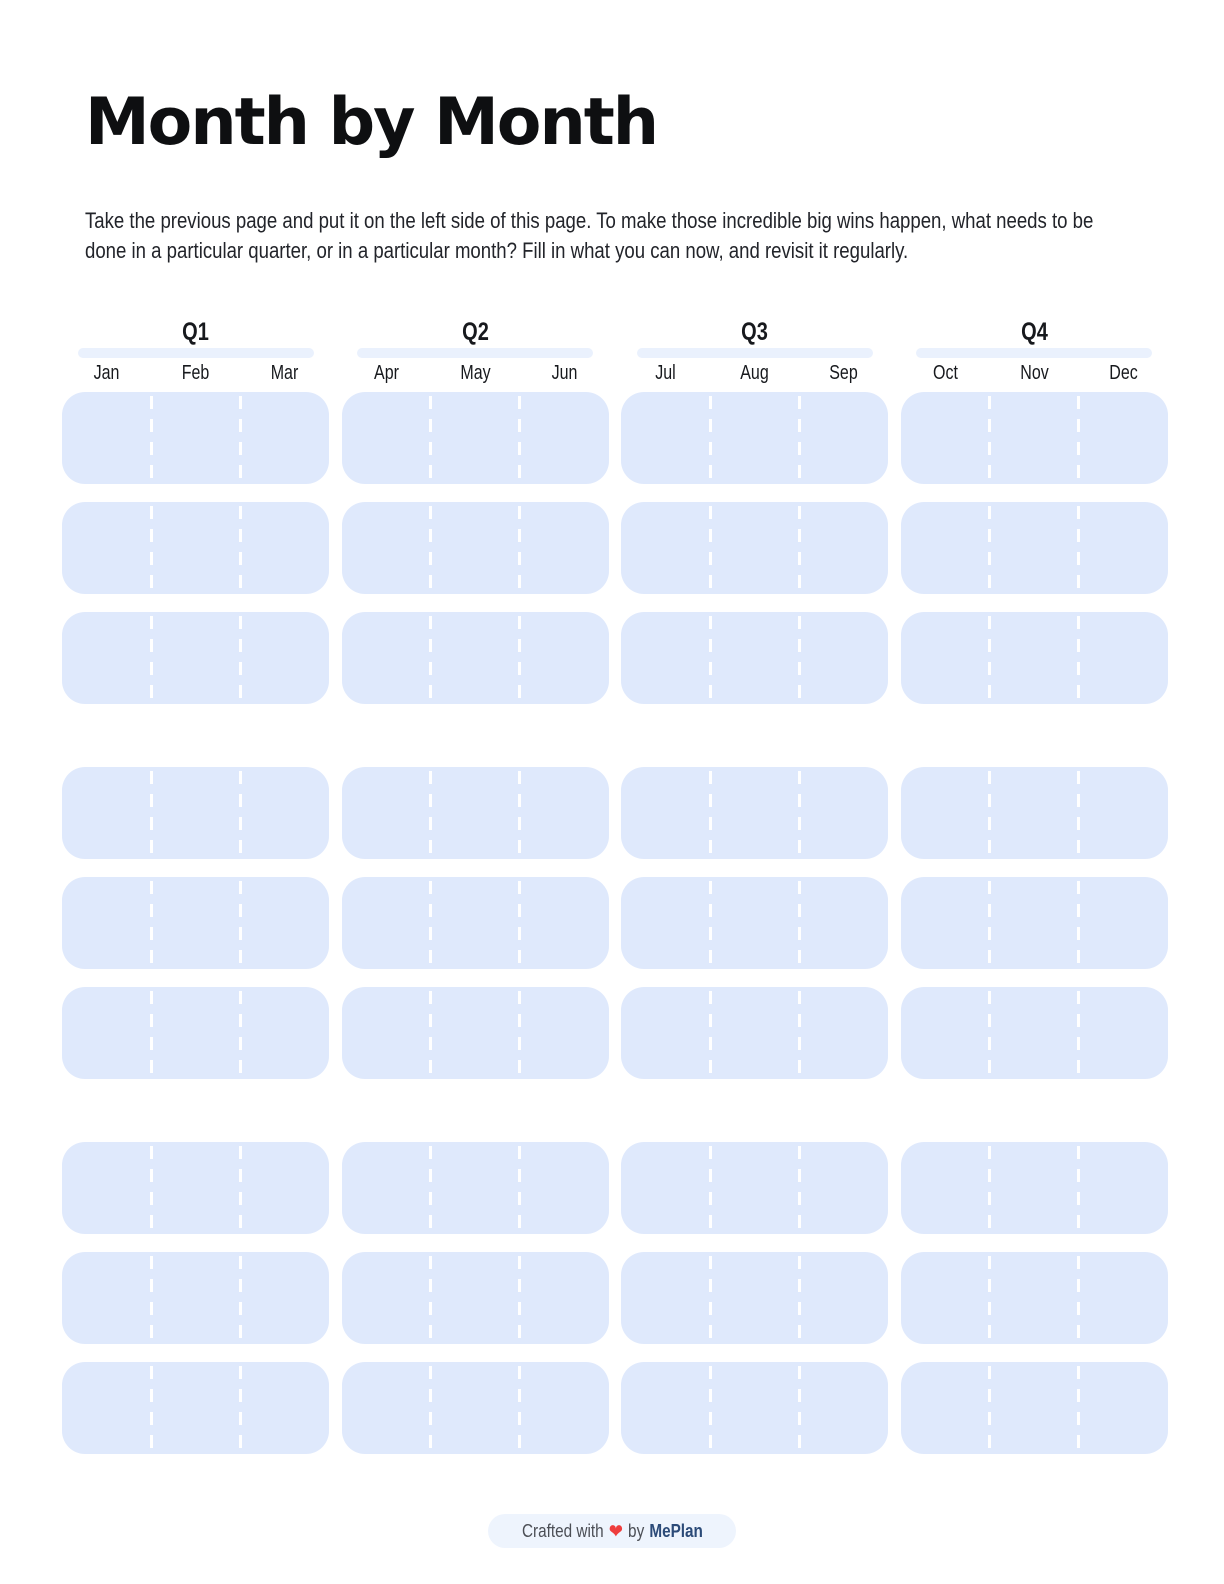  I want to click on brand-link: MePlan, so click(675, 1530).